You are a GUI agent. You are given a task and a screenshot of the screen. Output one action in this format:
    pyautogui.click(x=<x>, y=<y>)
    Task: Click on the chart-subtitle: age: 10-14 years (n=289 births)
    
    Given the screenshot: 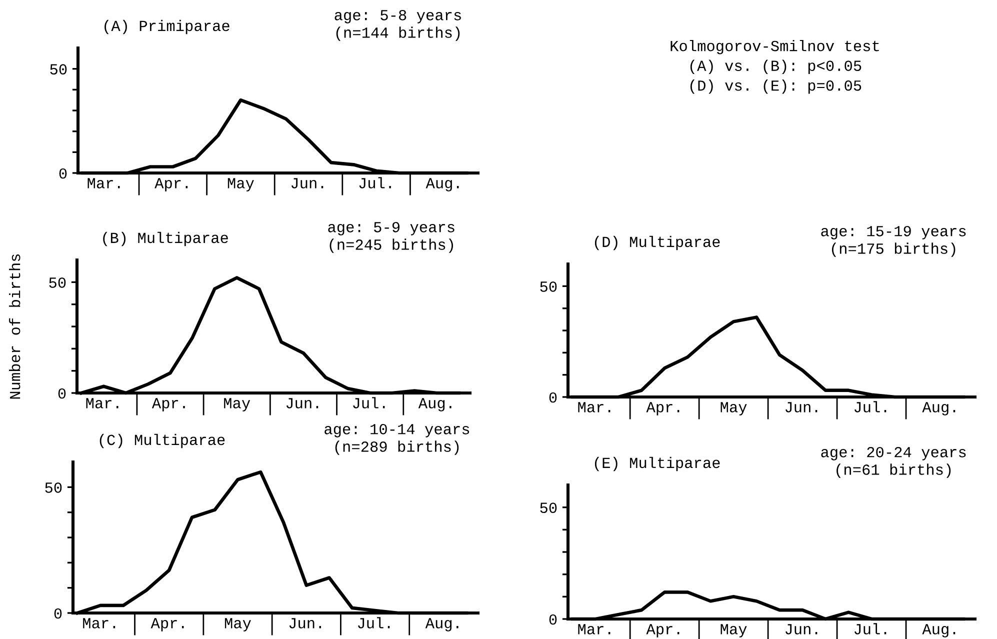 What is the action you would take?
    pyautogui.click(x=397, y=439)
    